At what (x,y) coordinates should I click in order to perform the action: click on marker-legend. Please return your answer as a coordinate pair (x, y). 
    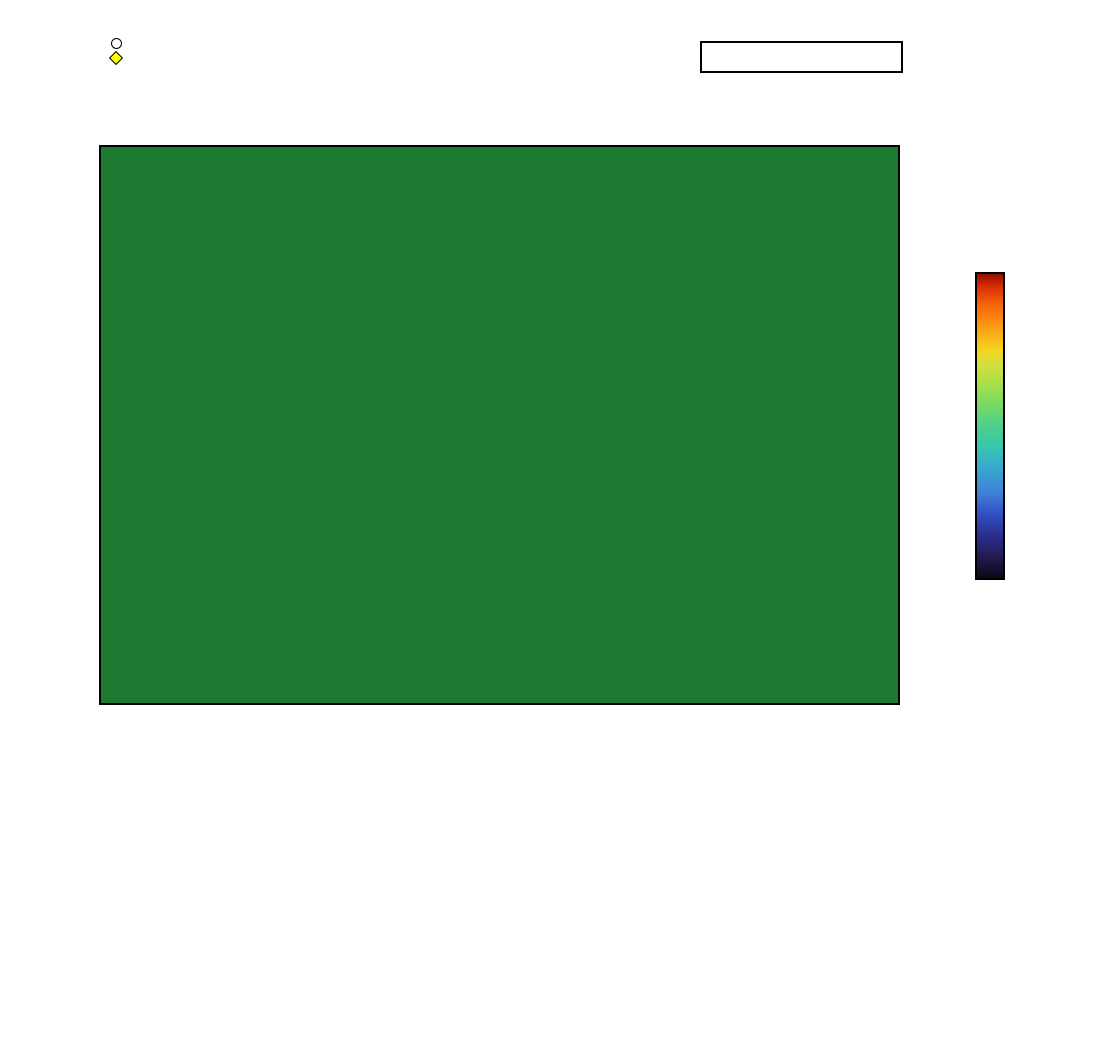
    Looking at the image, I should click on (117, 52).